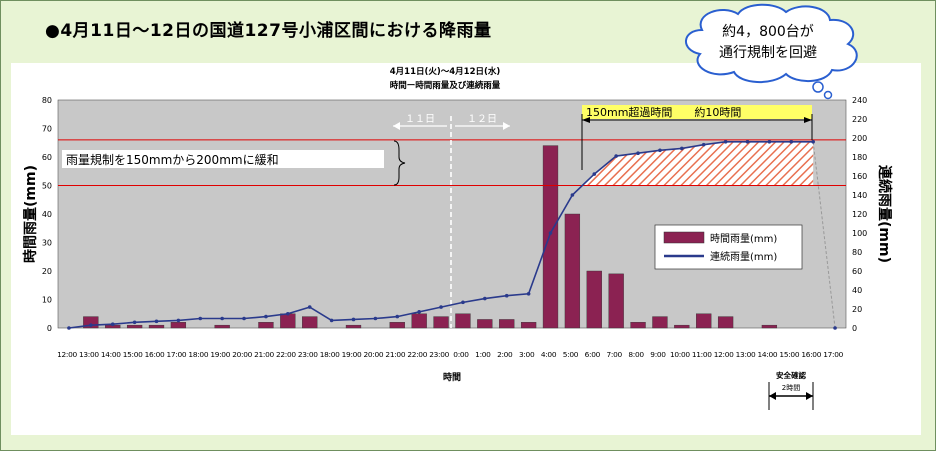 This screenshot has width=936, height=451. What do you see at coordinates (859, 214) in the screenshot?
I see `y-axis-right-ticks: 0 20 40 60 80 100 120 140 160 180 200 220 240` at bounding box center [859, 214].